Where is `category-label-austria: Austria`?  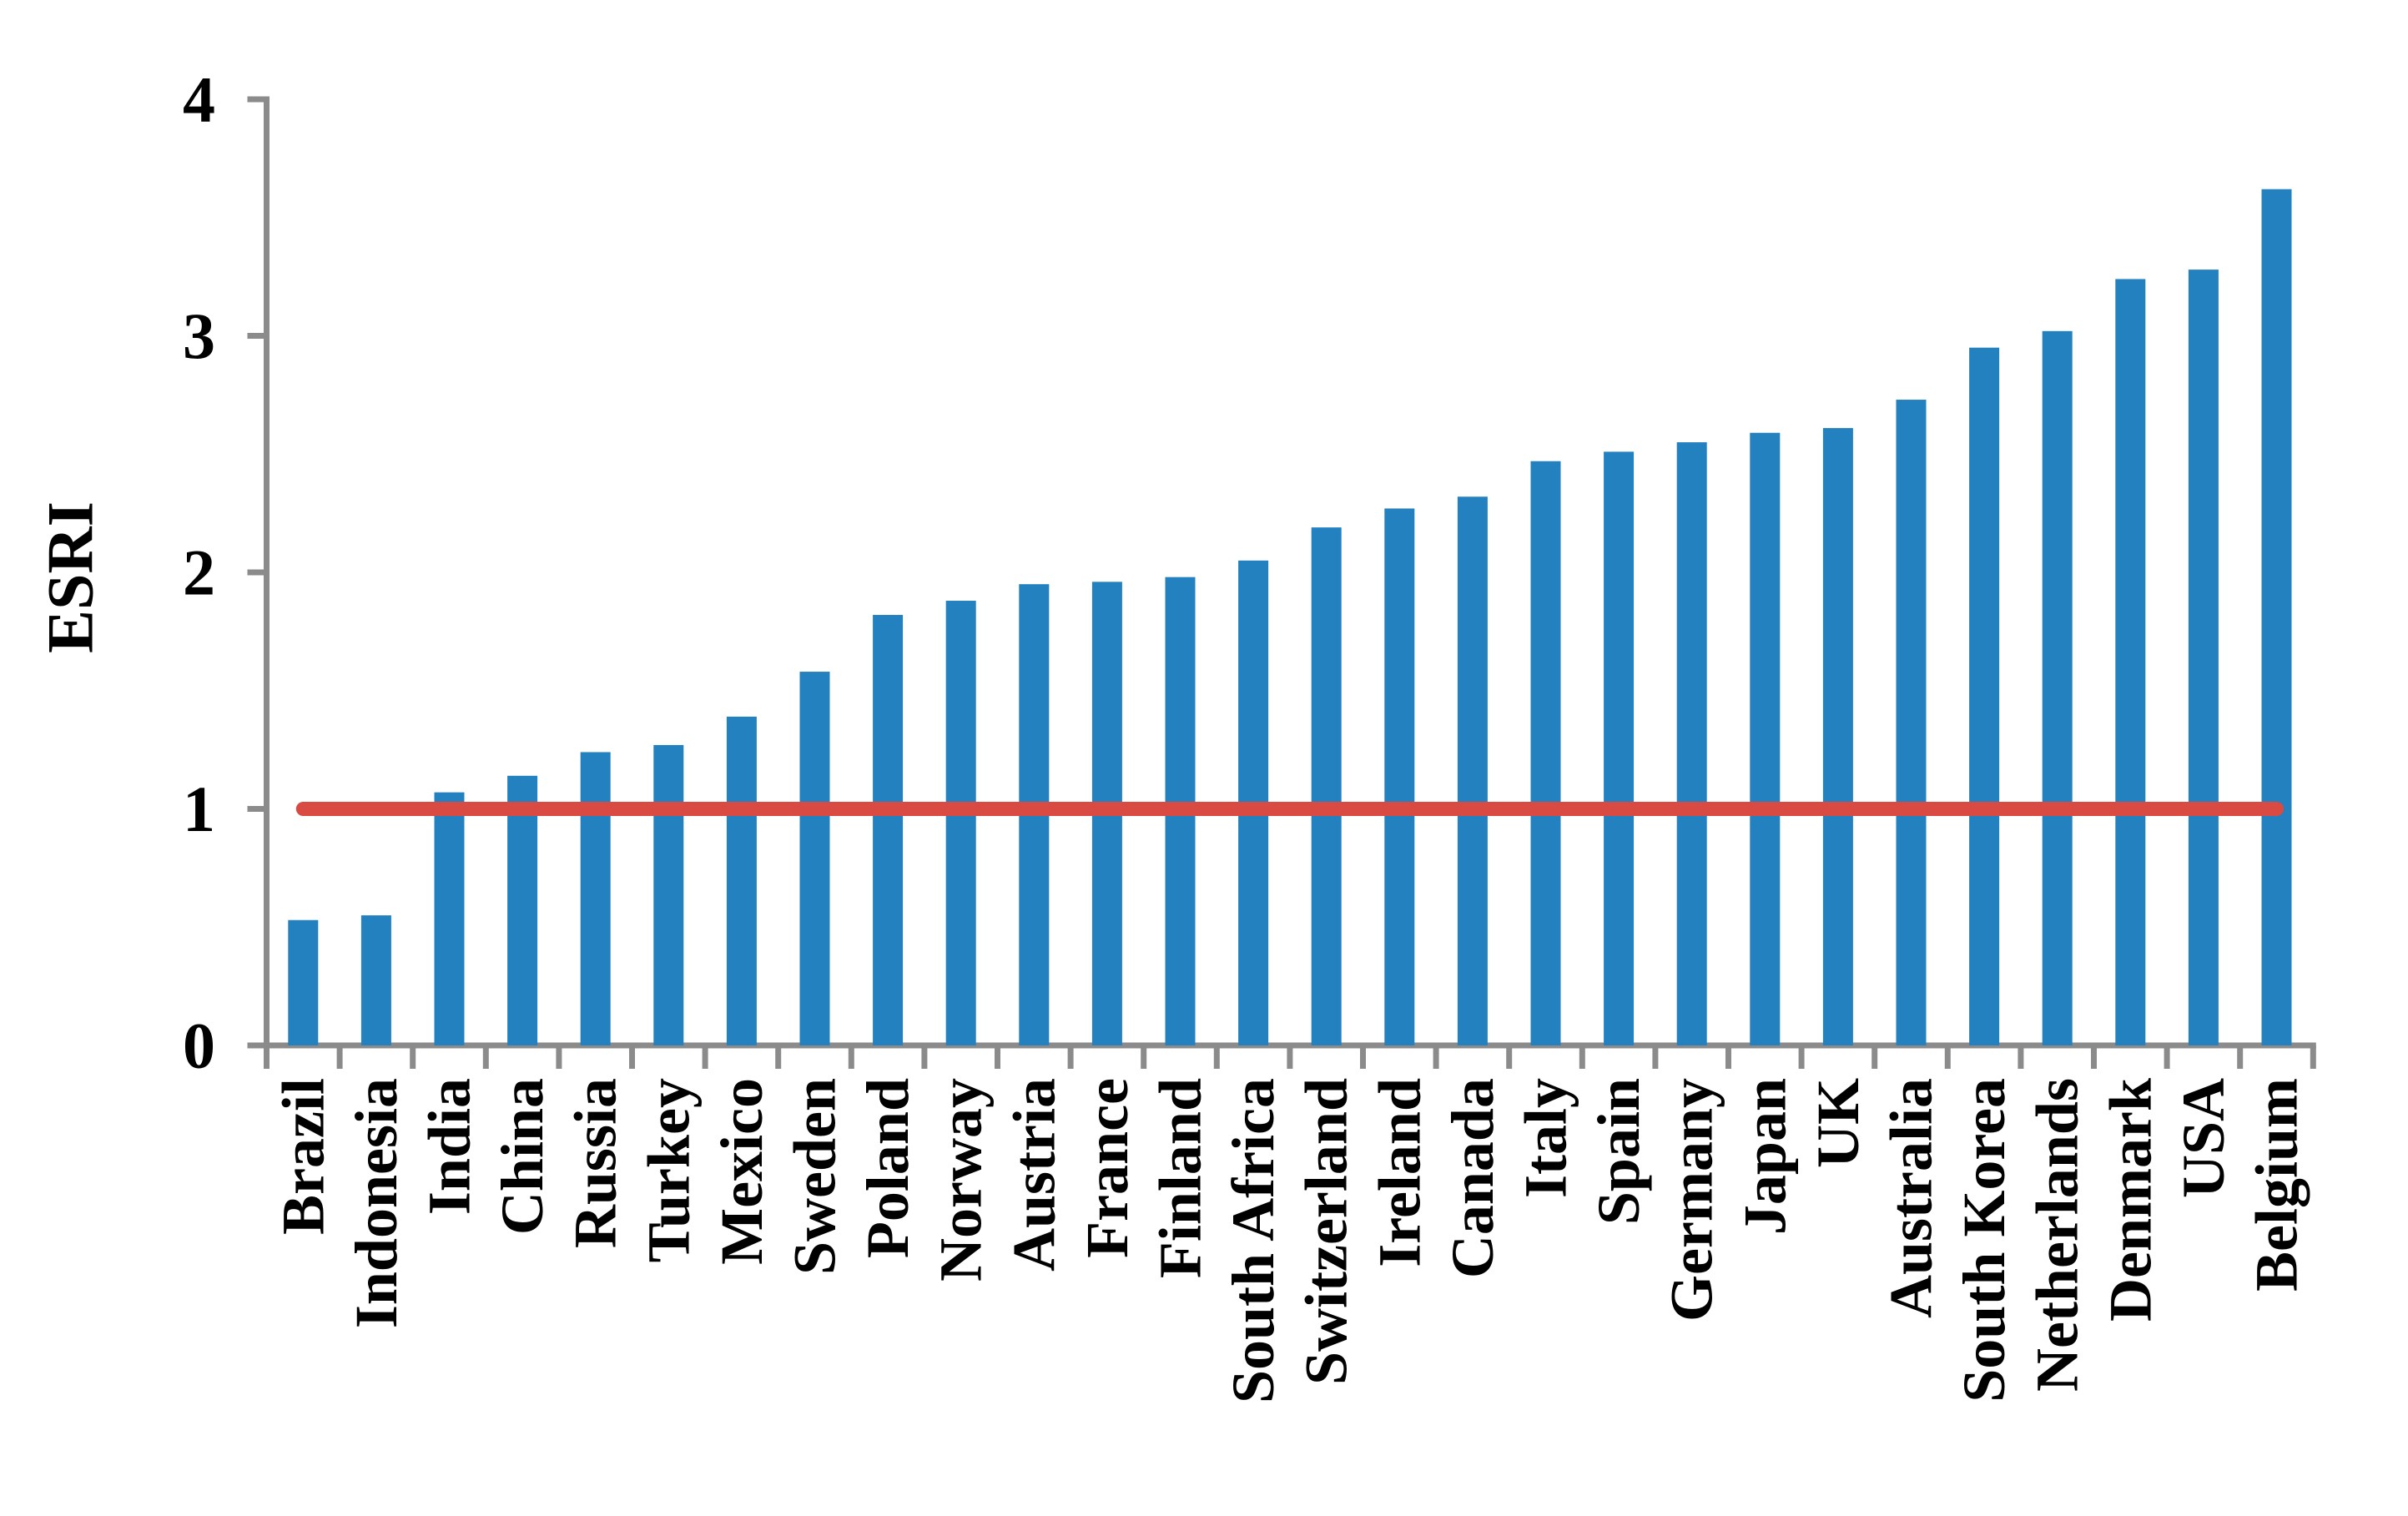 category-label-austria: Austria is located at coordinates (1033, 1175).